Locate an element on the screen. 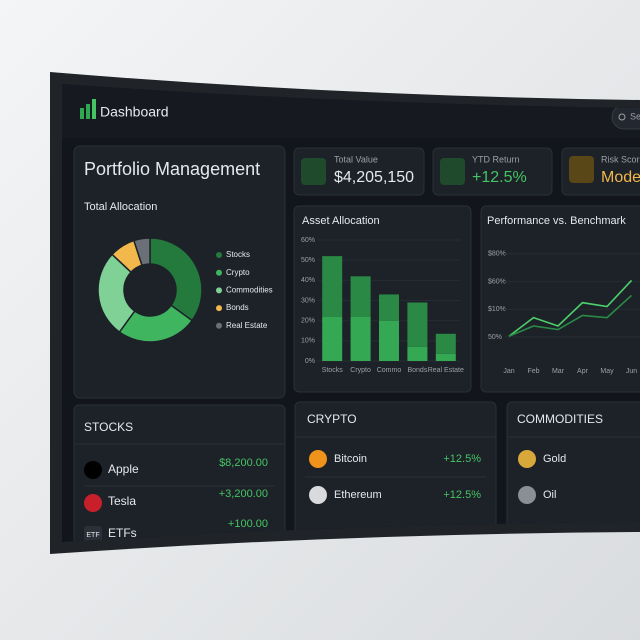 The width and height of the screenshot is (640, 640). kpi-value: +12.5% is located at coordinates (499, 177).